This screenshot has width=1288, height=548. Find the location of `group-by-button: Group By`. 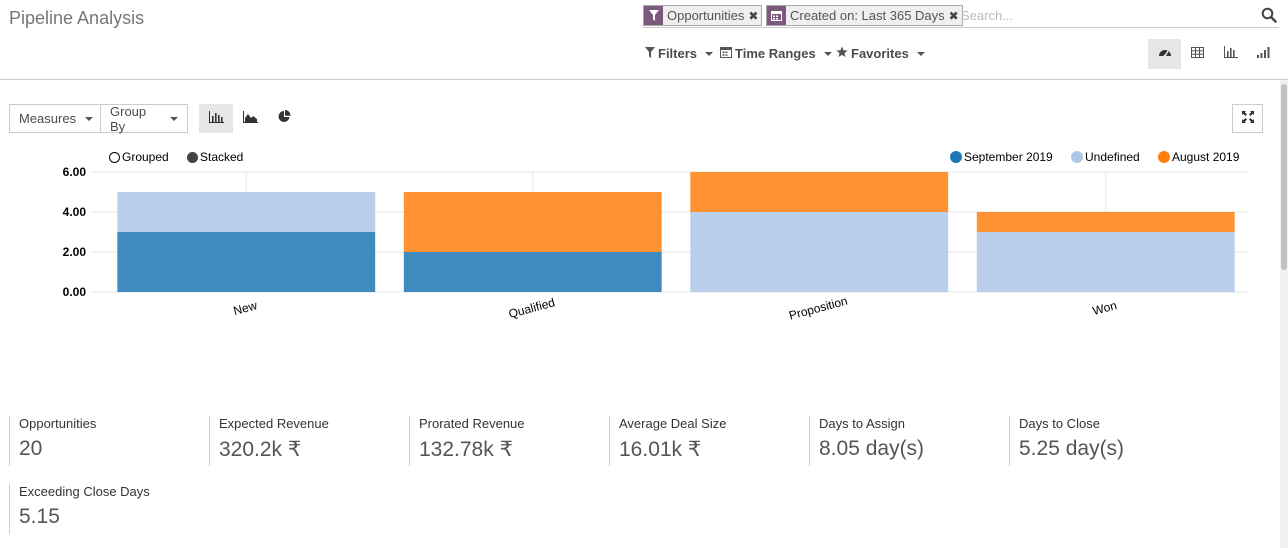

group-by-button: Group By is located at coordinates (144, 118).